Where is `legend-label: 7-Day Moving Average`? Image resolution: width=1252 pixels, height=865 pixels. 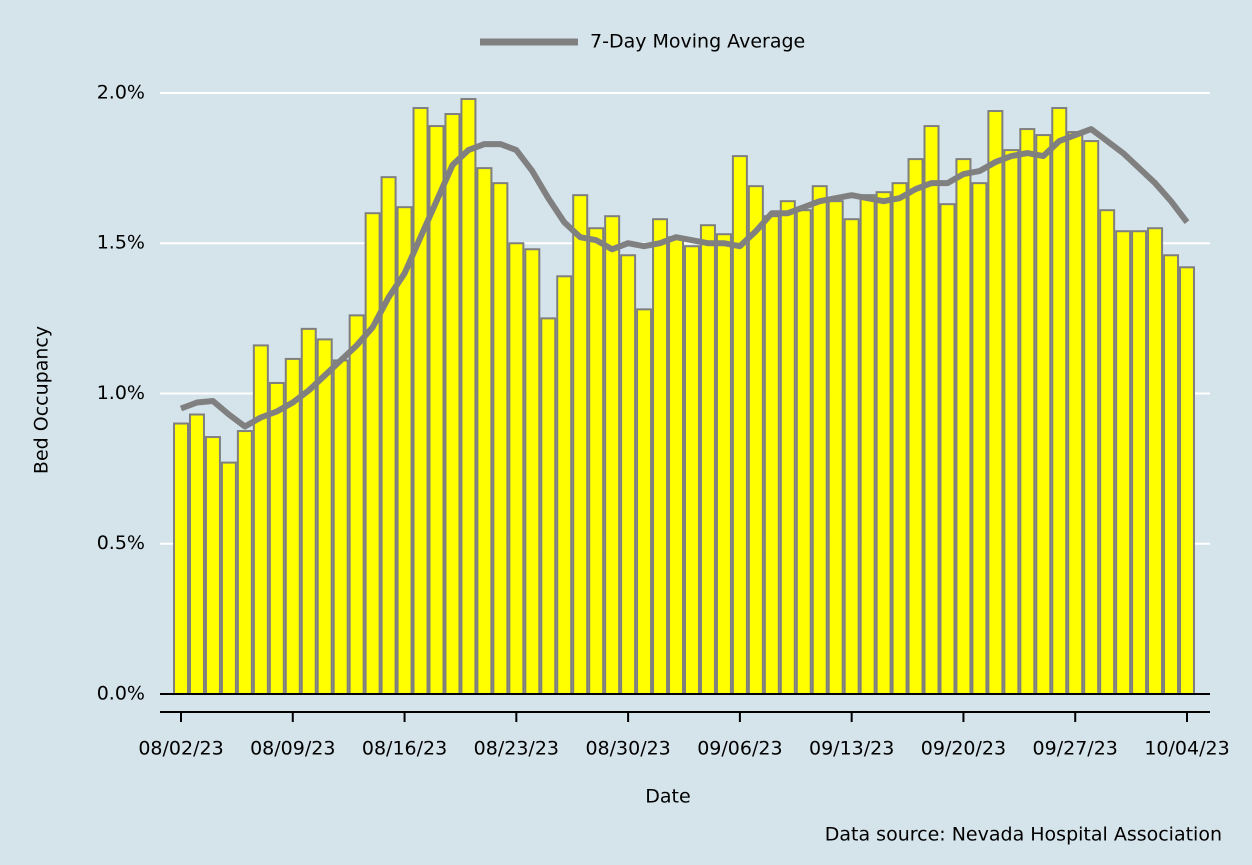
legend-label: 7-Day Moving Average is located at coordinates (697, 42).